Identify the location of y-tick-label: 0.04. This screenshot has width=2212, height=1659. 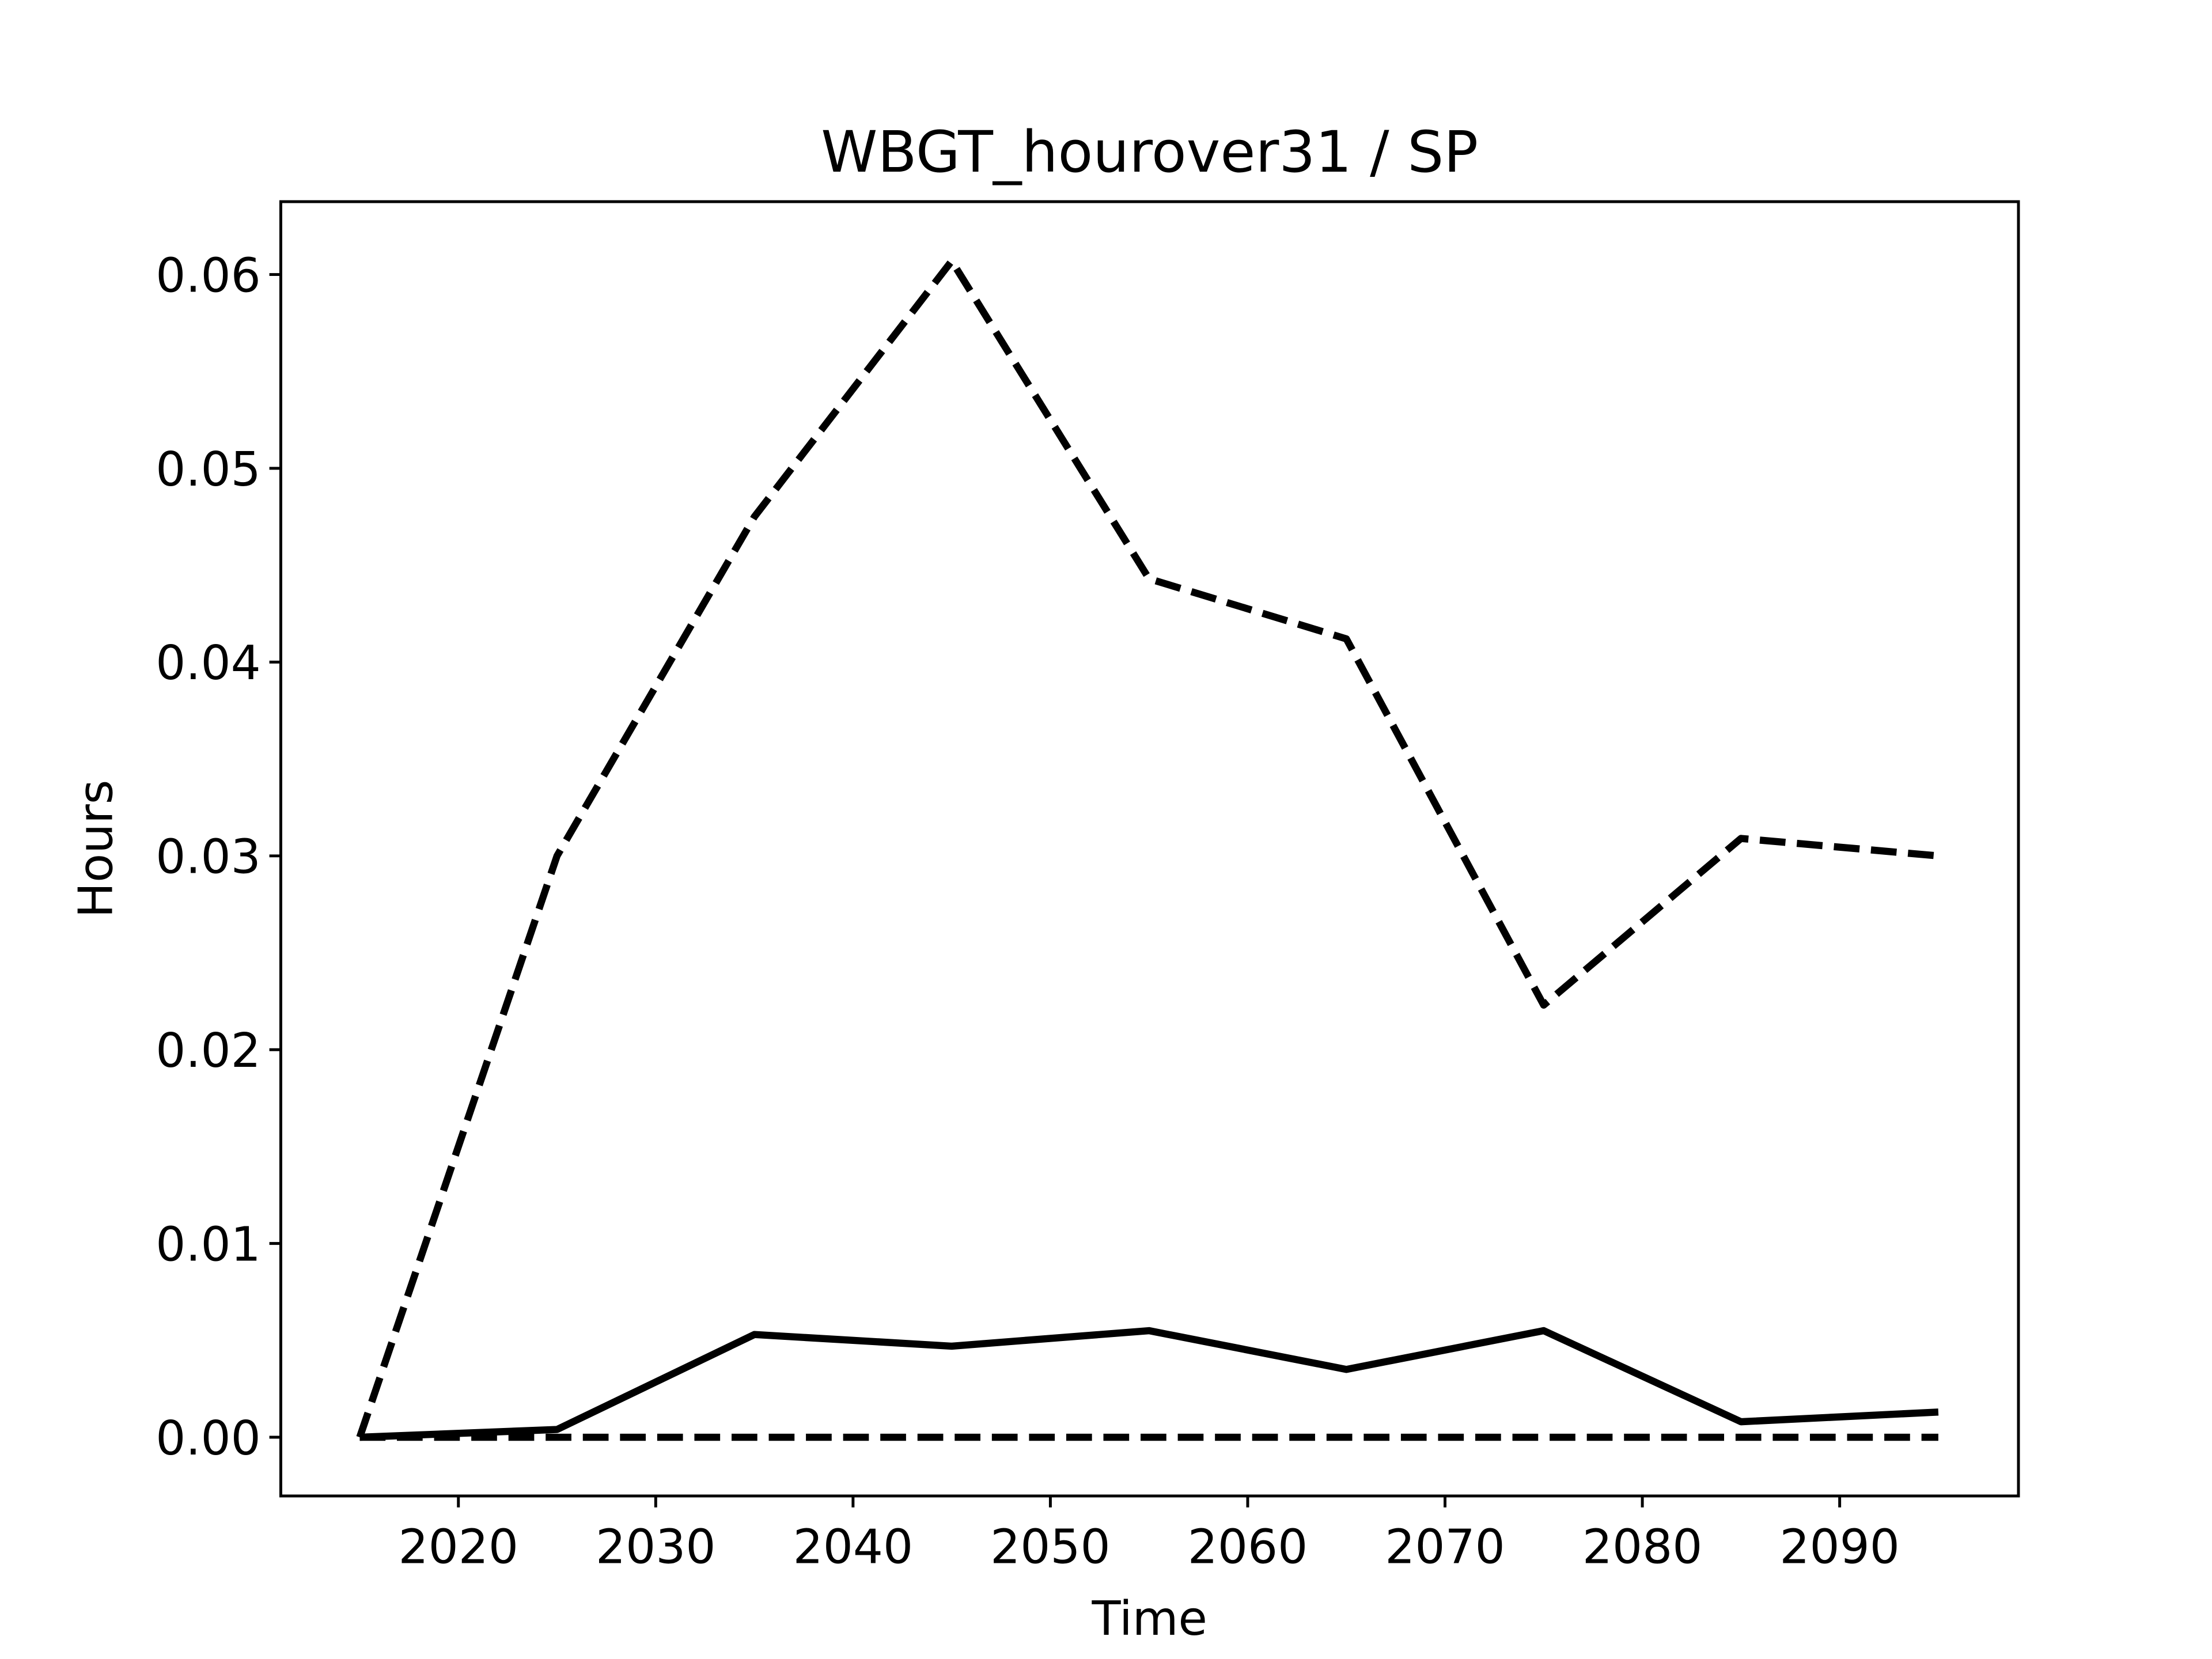
(208, 663).